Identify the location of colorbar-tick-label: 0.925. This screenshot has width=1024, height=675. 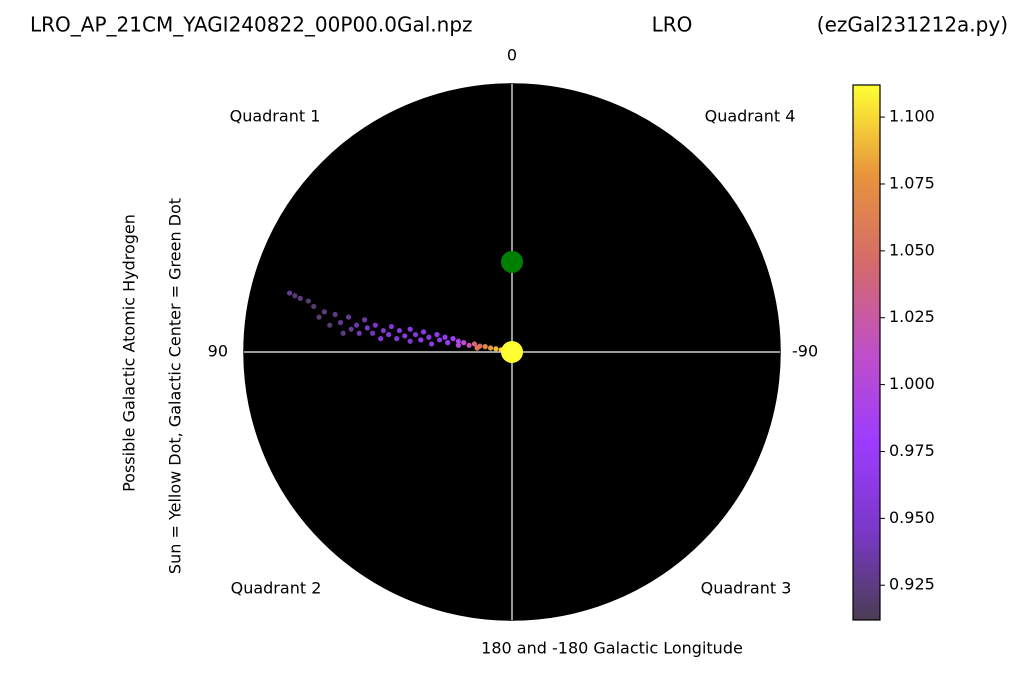
(912, 584).